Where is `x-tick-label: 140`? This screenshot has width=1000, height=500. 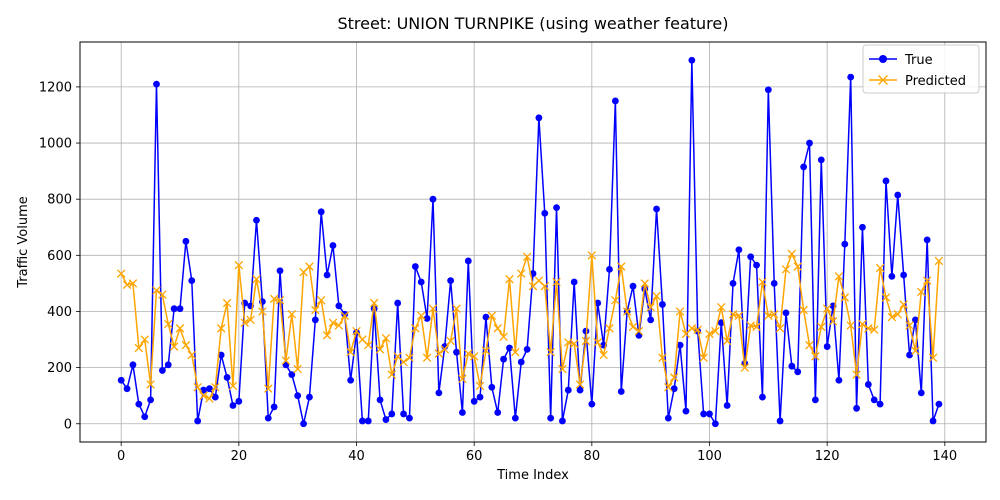
x-tick-label: 140 is located at coordinates (944, 456).